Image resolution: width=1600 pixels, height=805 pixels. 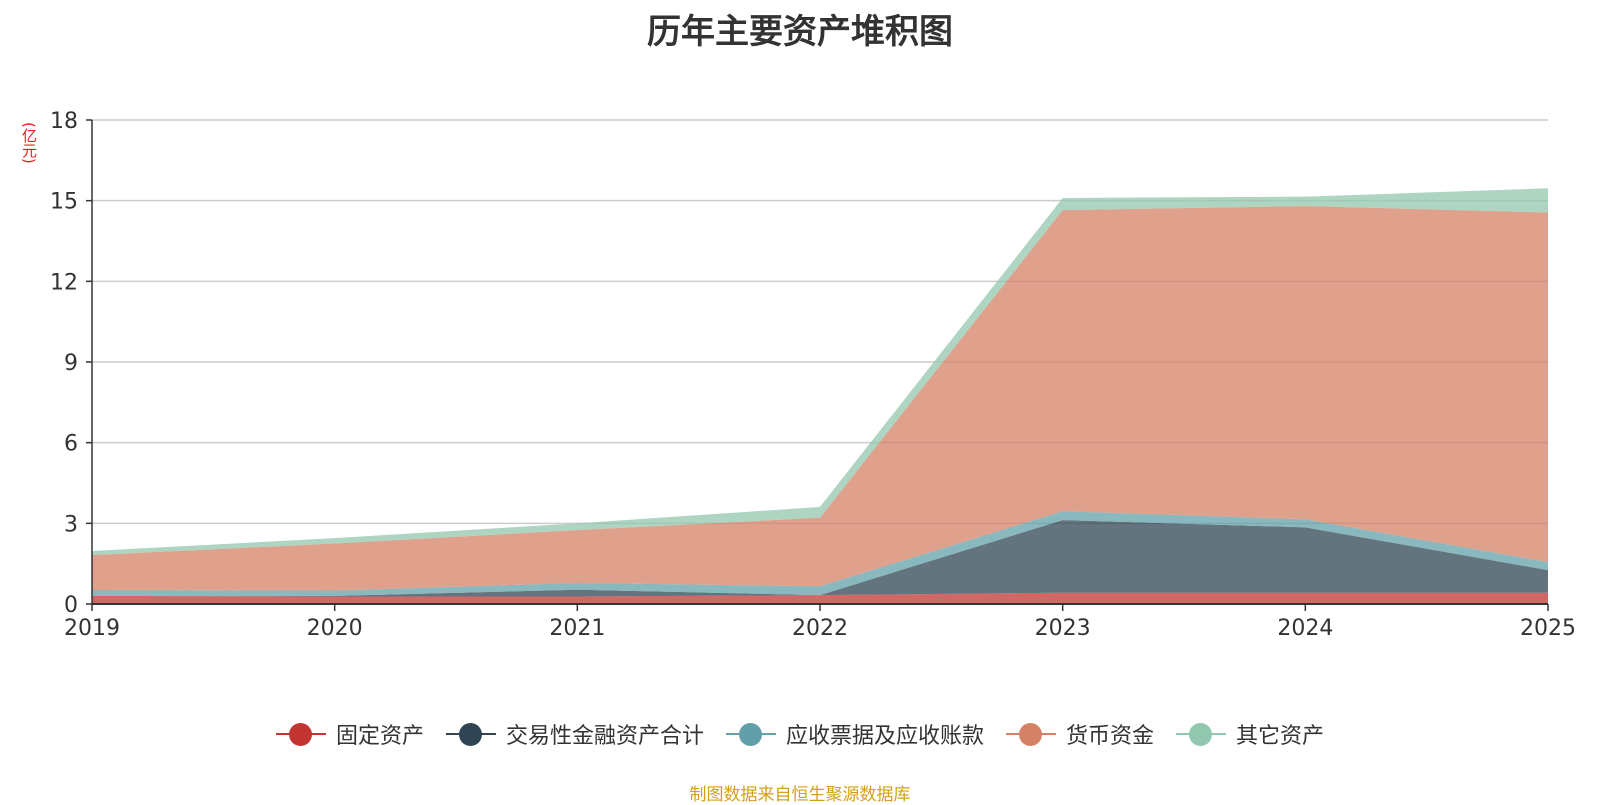 What do you see at coordinates (71, 605) in the screenshot?
I see `y-tick-label: 0` at bounding box center [71, 605].